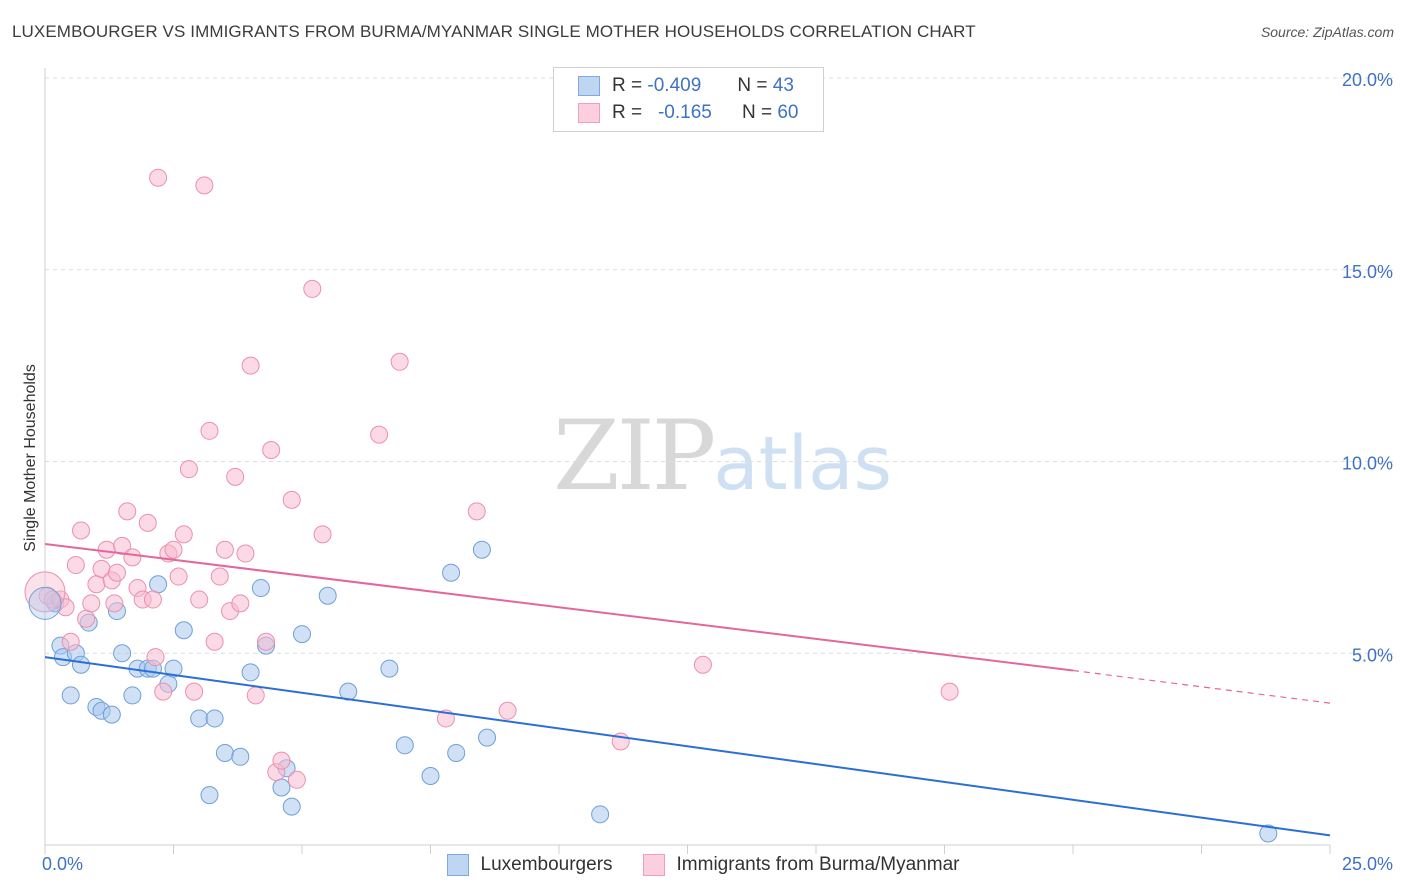 Image resolution: width=1406 pixels, height=892 pixels. I want to click on y-tick-label: 20.0%, so click(1367, 80).